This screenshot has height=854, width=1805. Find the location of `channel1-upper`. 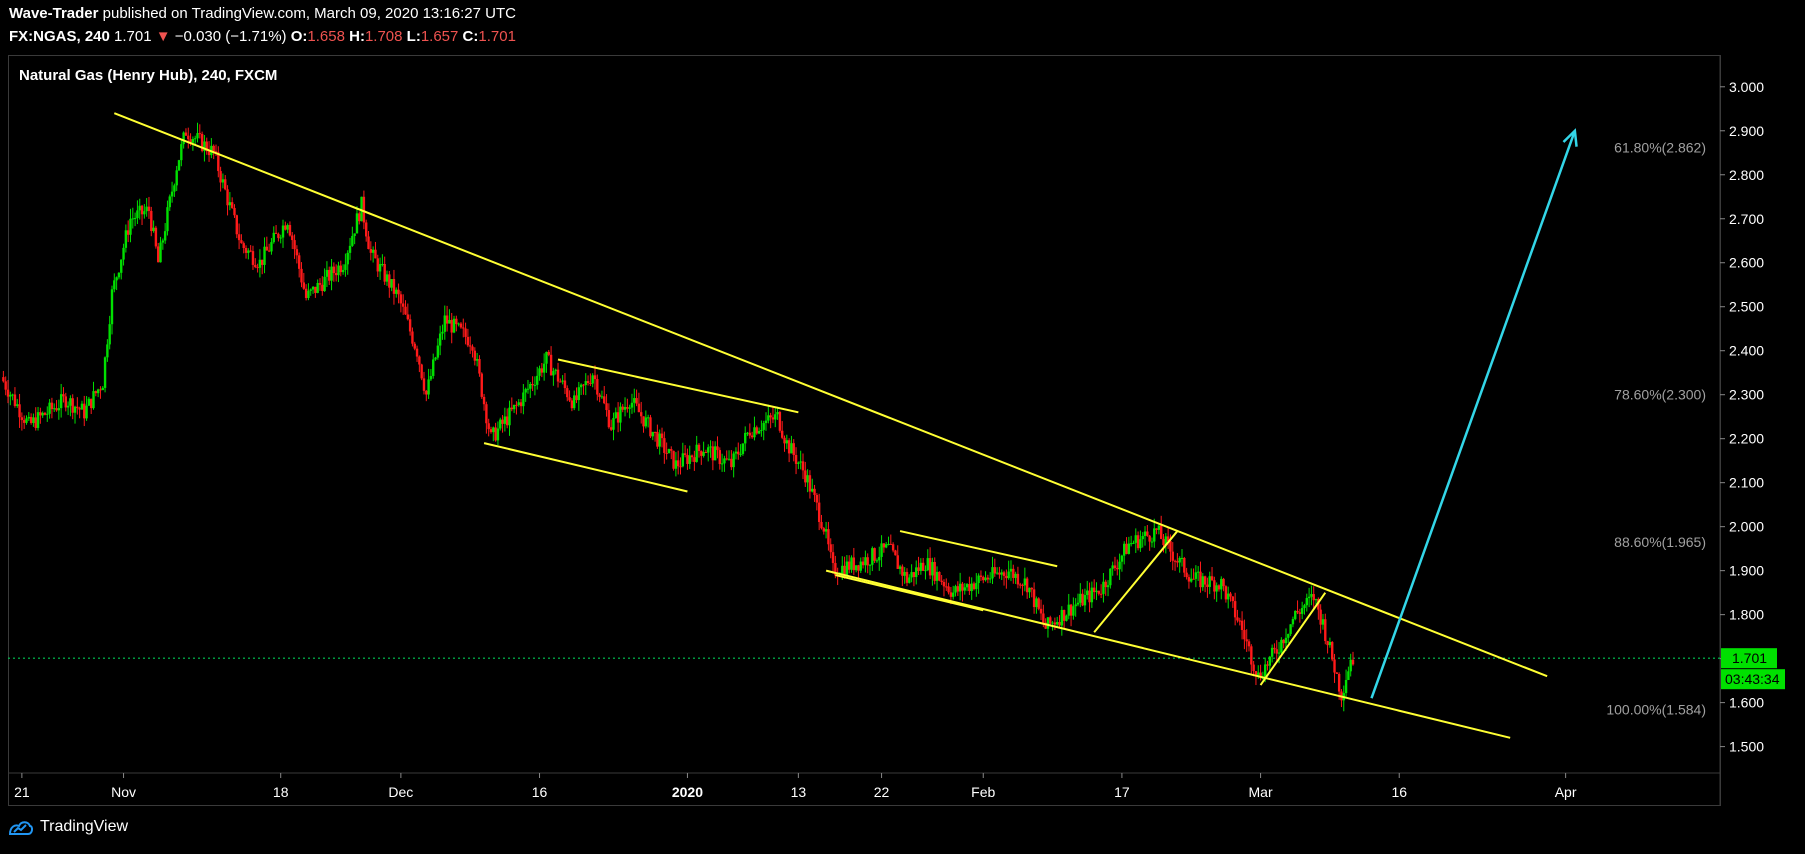

channel1-upper is located at coordinates (678, 386).